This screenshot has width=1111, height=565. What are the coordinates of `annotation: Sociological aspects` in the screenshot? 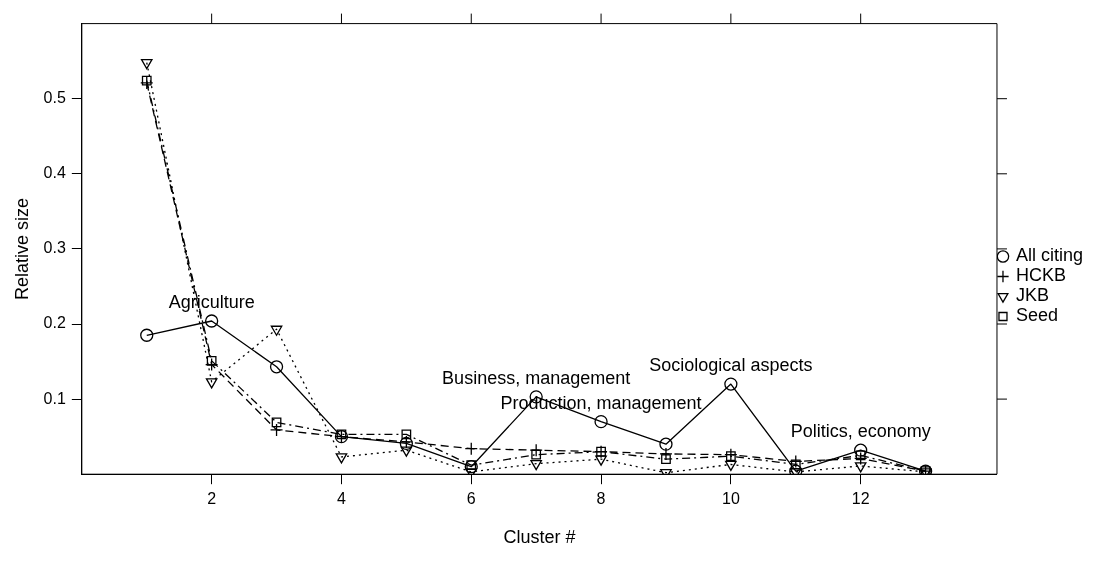 It's located at (731, 365).